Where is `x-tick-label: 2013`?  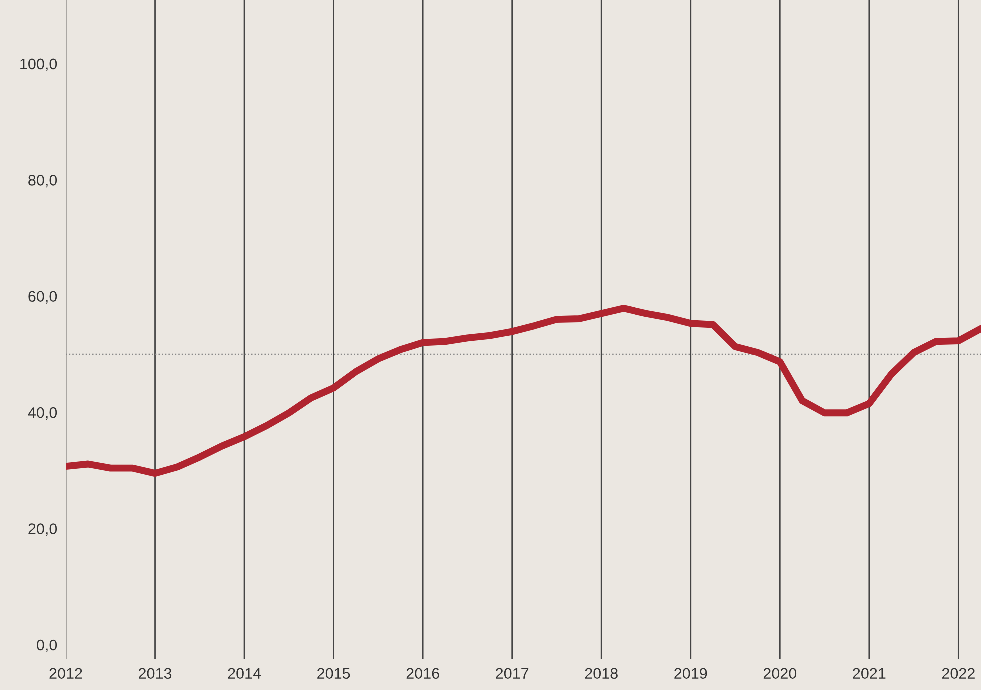
x-tick-label: 2013 is located at coordinates (155, 674).